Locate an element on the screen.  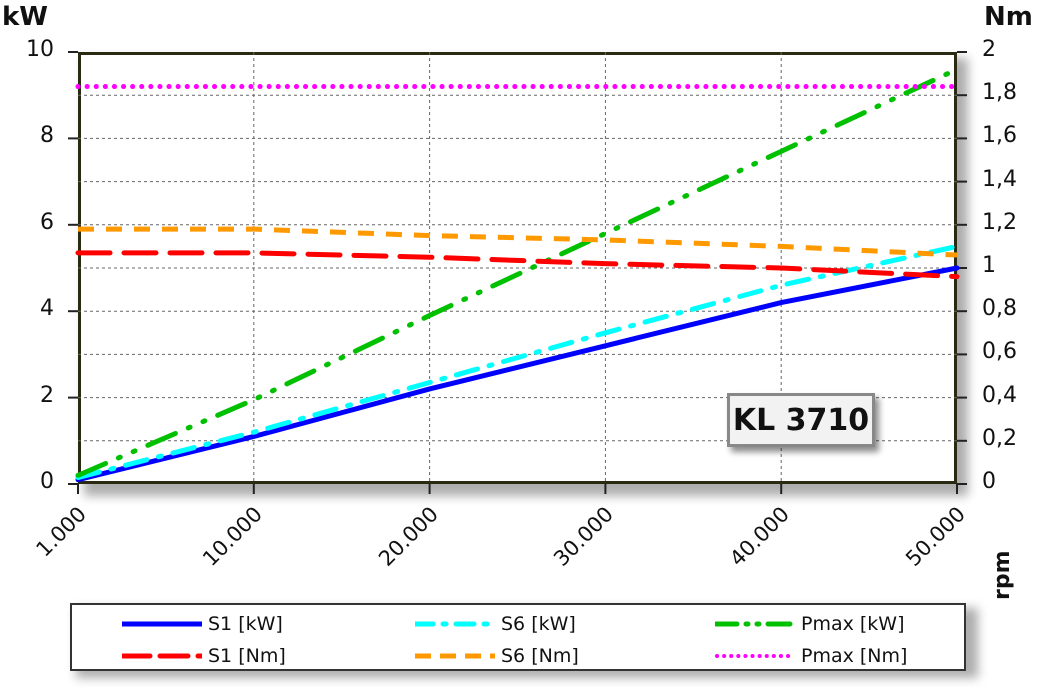
y2-tick-label: 0,4 is located at coordinates (999, 395).